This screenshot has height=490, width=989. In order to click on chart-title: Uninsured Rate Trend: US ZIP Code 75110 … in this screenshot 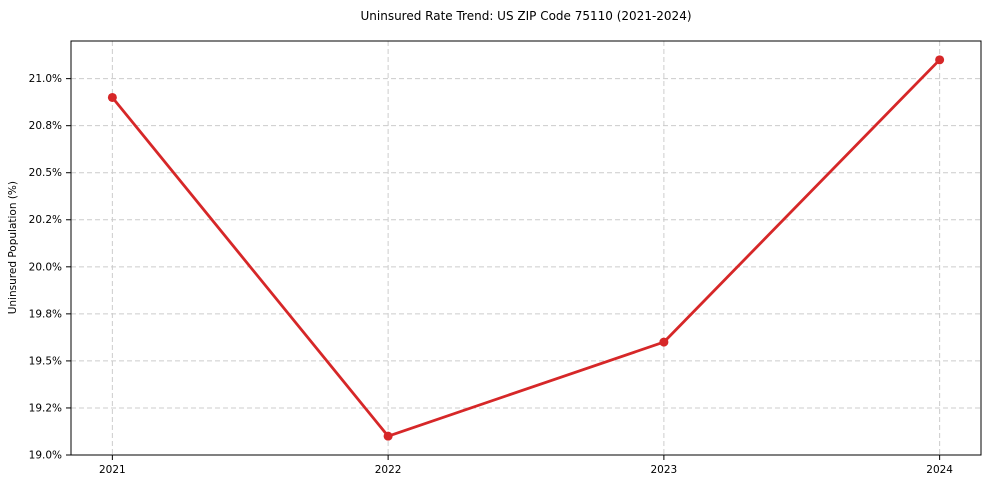, I will do `click(526, 16)`.